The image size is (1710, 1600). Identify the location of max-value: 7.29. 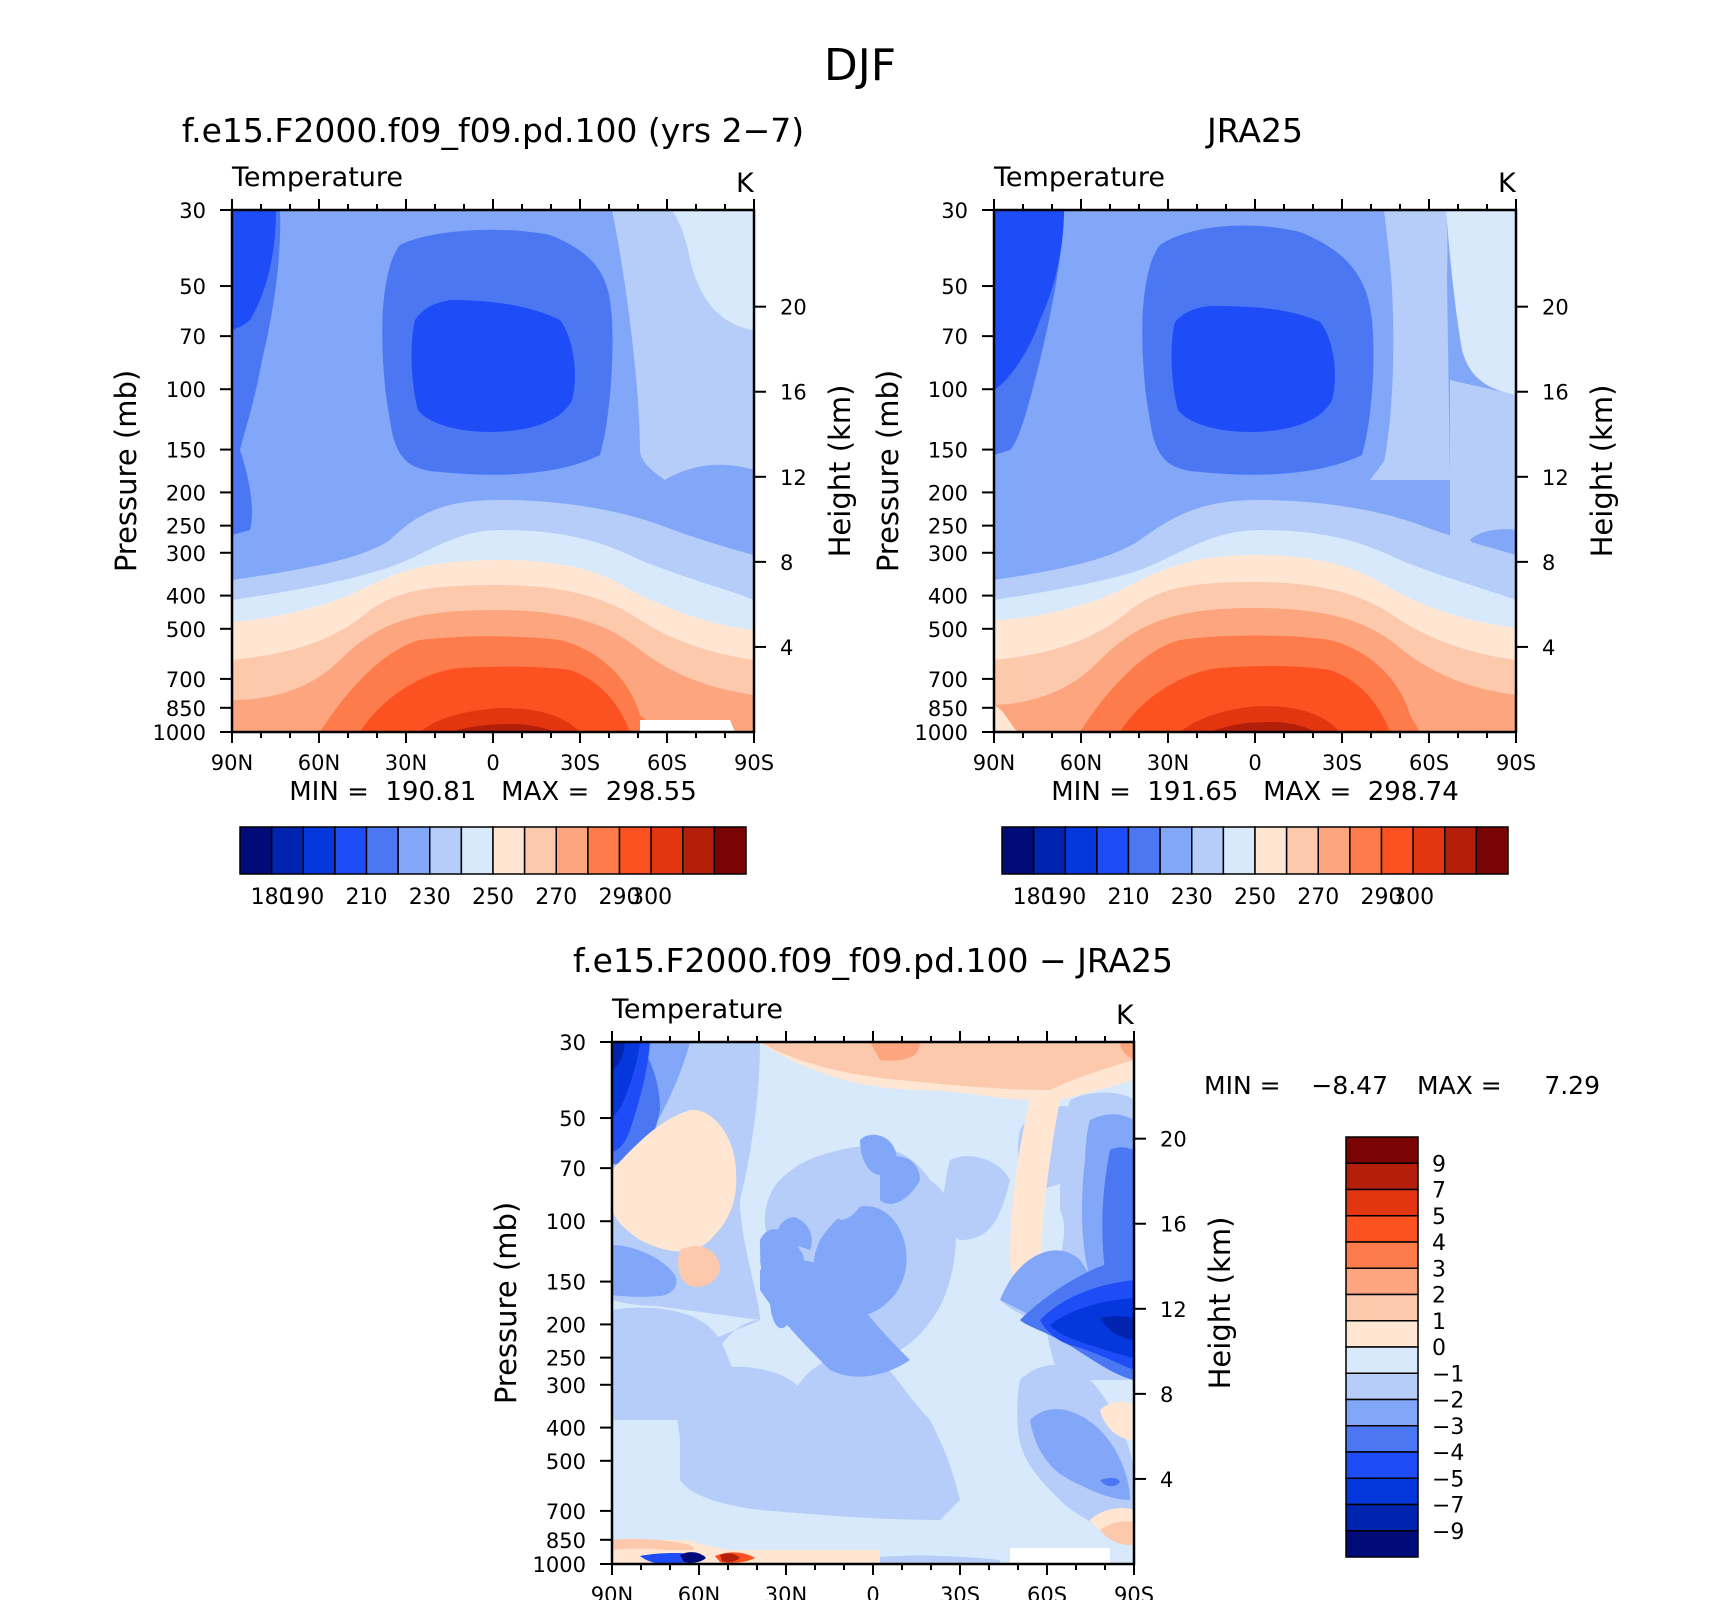
(1572, 1085).